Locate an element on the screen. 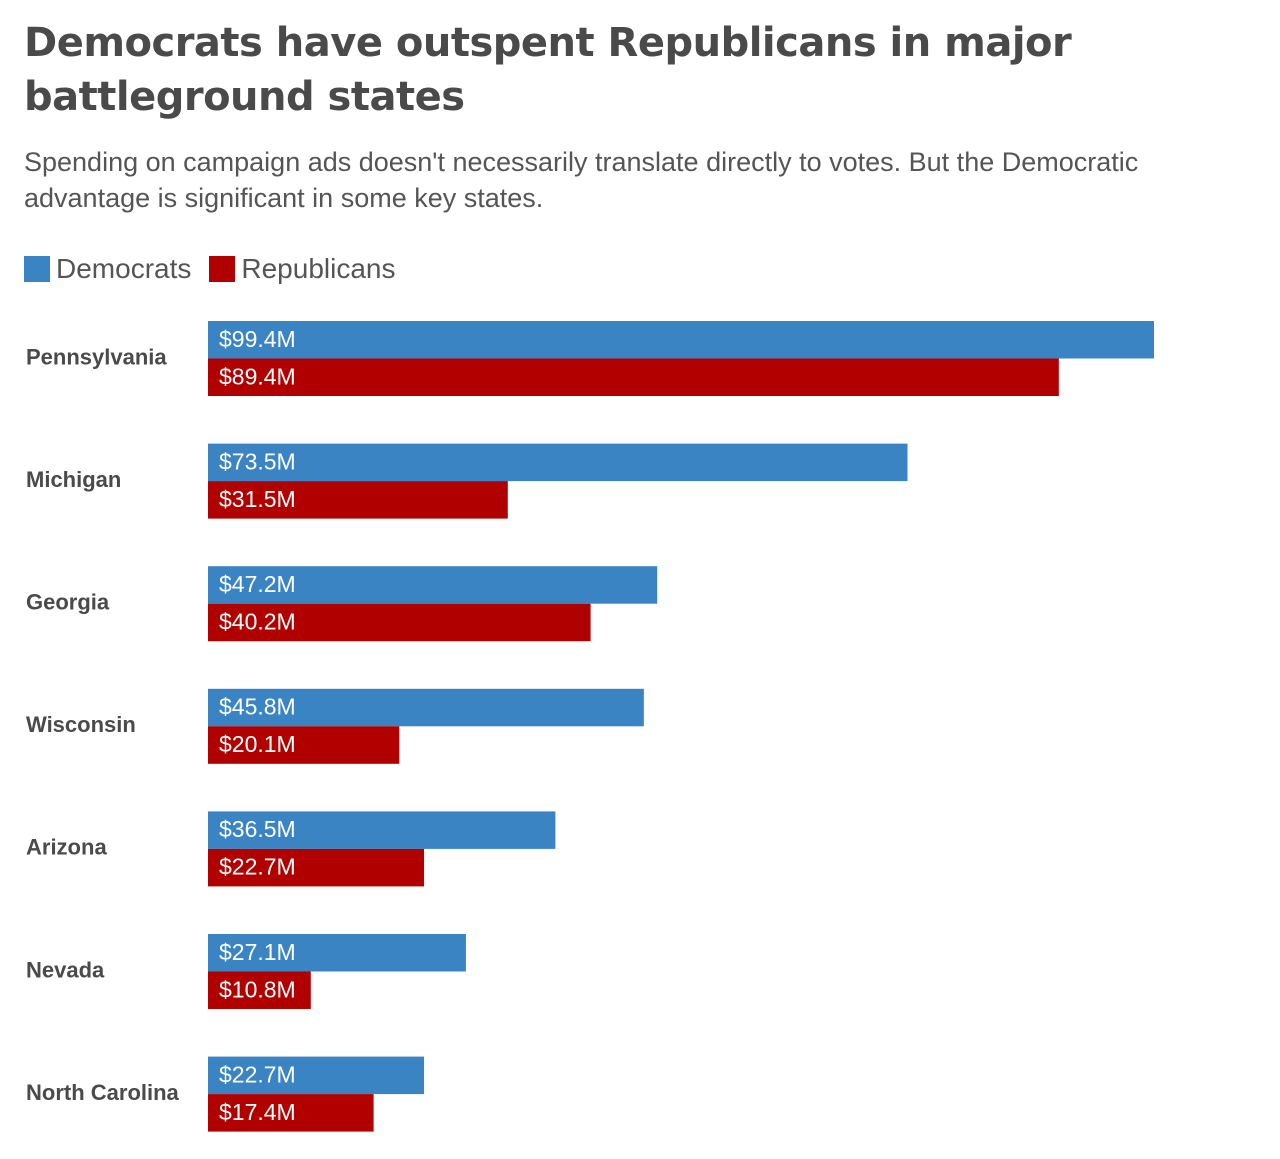 Image resolution: width=1280 pixels, height=1159 pixels. bar-republicans-pennsylvania is located at coordinates (633, 377).